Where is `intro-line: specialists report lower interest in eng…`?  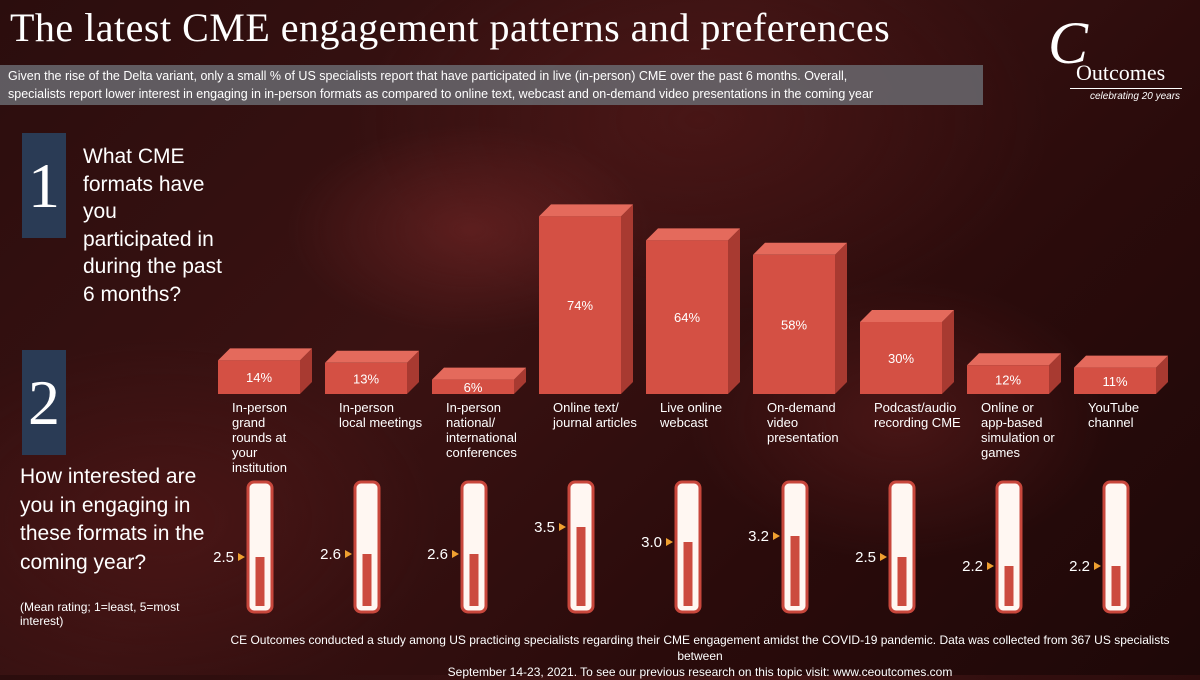 intro-line: specialists report lower interest in eng… is located at coordinates (441, 94).